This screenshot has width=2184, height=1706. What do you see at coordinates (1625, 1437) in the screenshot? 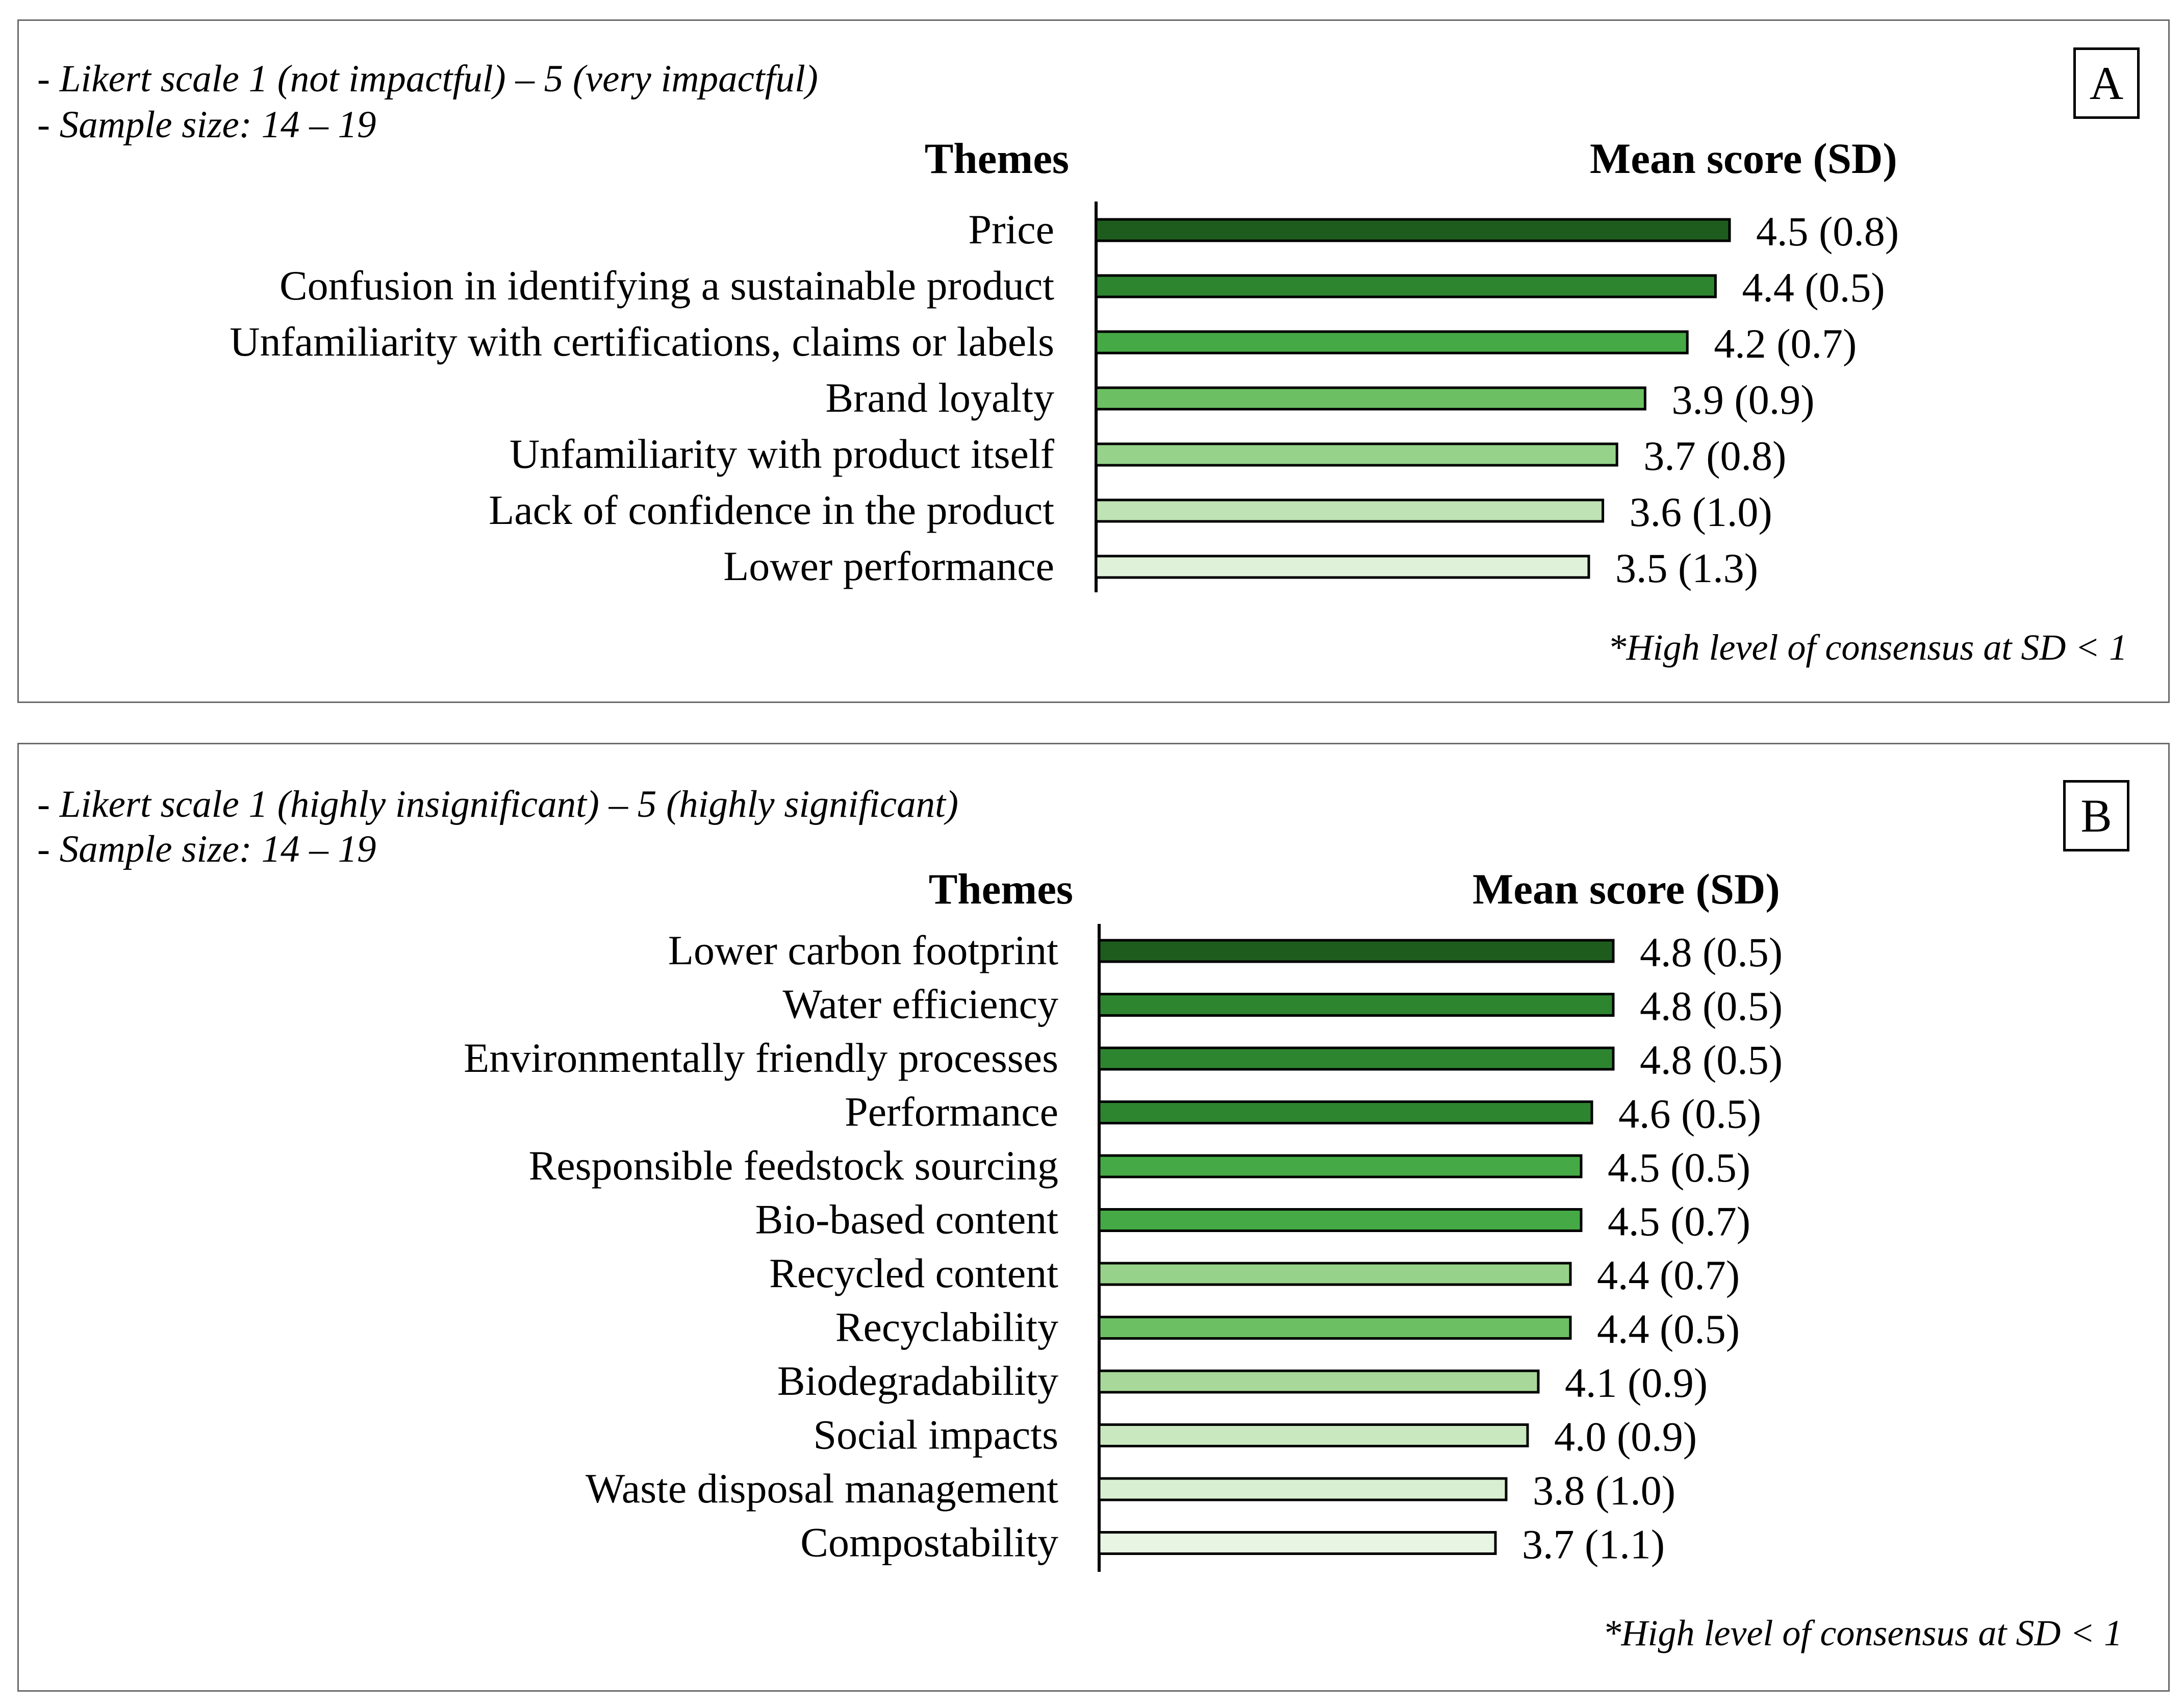
I see `data-label: 4.0 (0.9)` at bounding box center [1625, 1437].